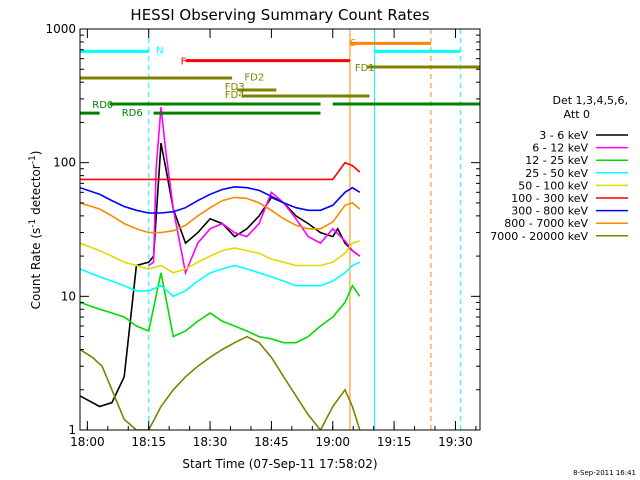  I want to click on x-tick-label: 18:30, so click(210, 442).